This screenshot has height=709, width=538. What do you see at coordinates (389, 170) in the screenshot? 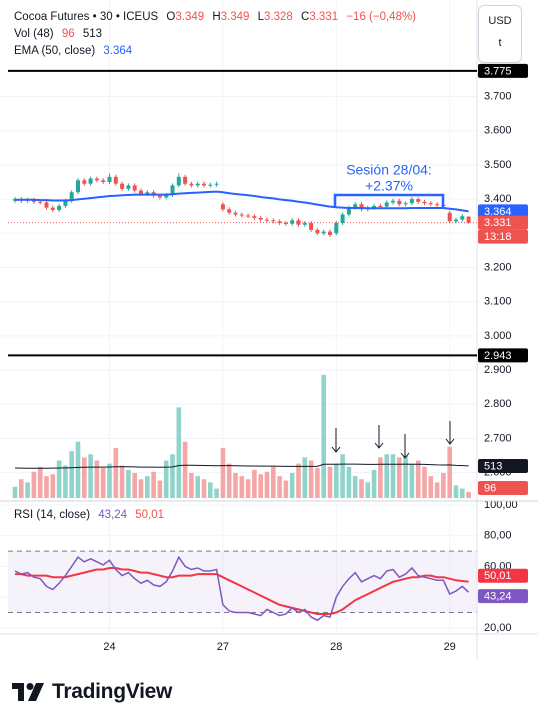
I see `annotation-title: Sesión 28/04:` at bounding box center [389, 170].